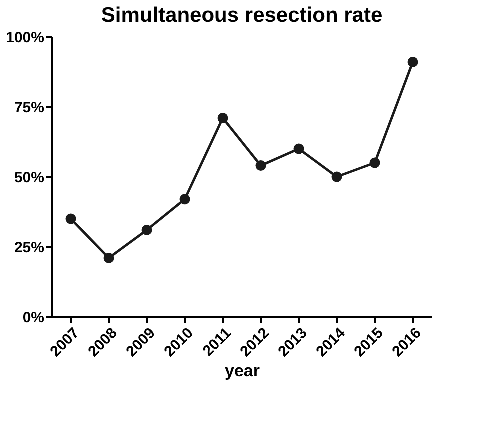 The image size is (482, 436). What do you see at coordinates (242, 371) in the screenshot?
I see `x-axis-title: year` at bounding box center [242, 371].